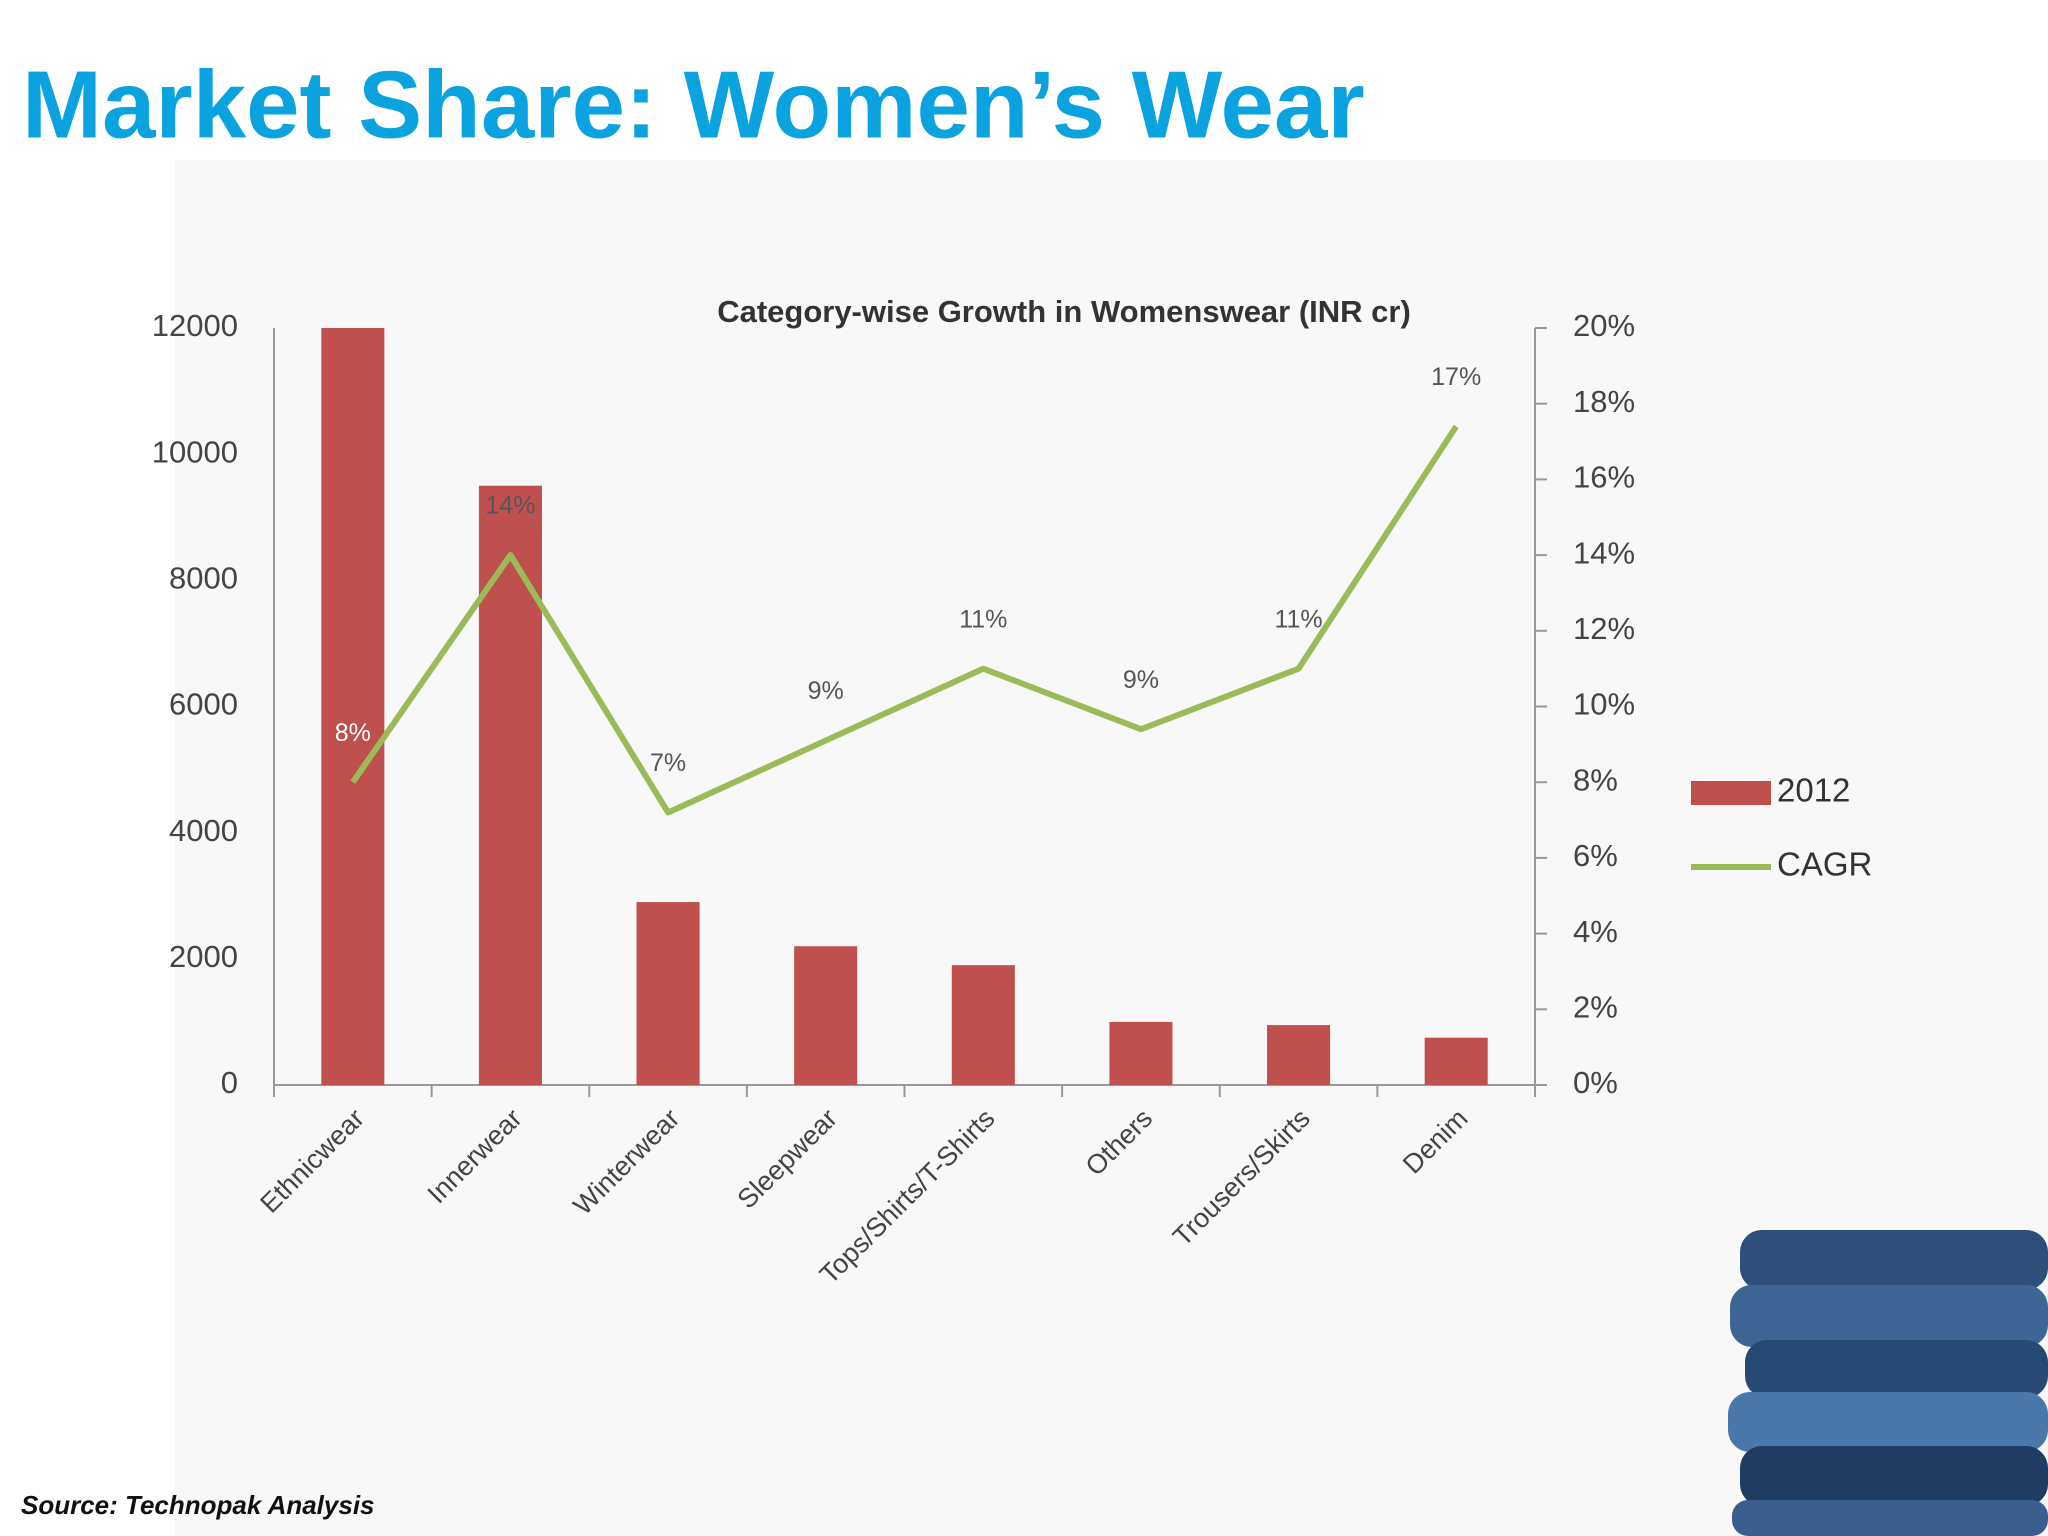 This screenshot has width=2048, height=1536. What do you see at coordinates (1604, 401) in the screenshot?
I see `y2-tick-label: 18%` at bounding box center [1604, 401].